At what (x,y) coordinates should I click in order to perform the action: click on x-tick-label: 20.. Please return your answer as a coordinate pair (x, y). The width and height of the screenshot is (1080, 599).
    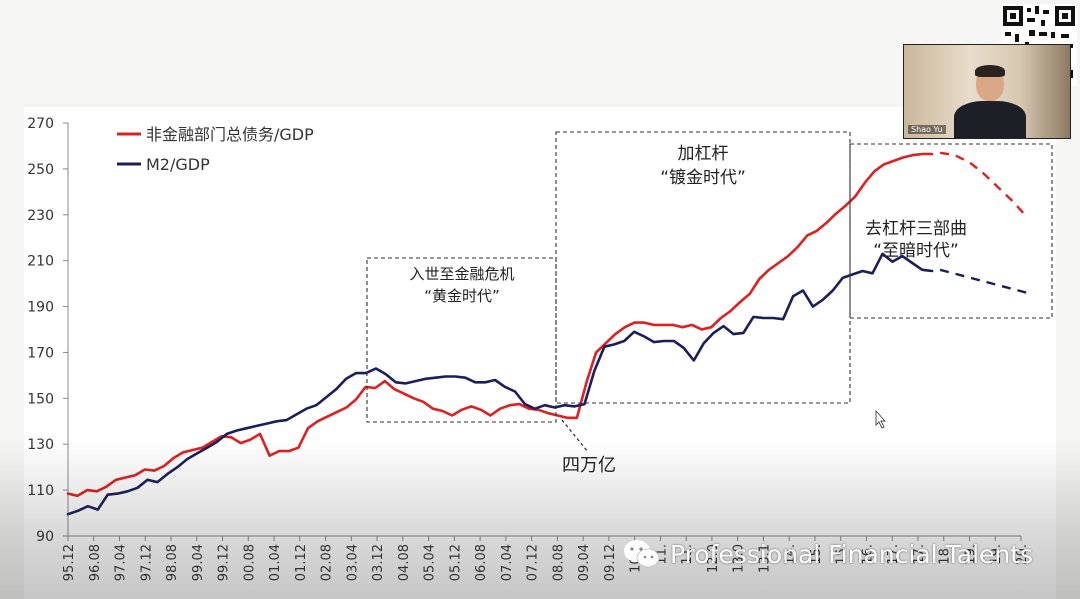
    Looking at the image, I should click on (1022, 554).